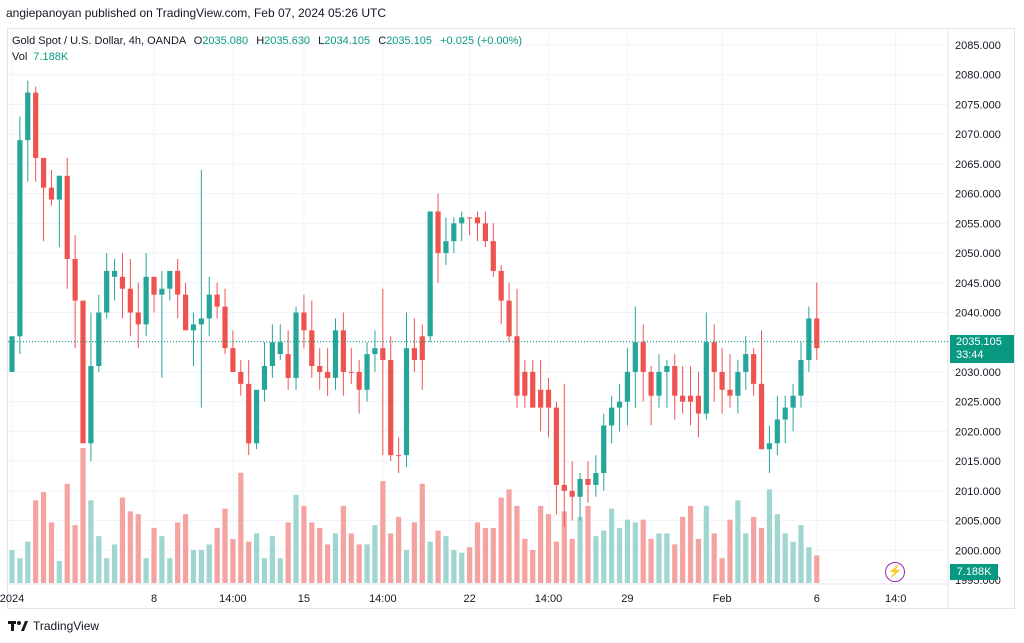  I want to click on x-tick-label: 29, so click(627, 599).